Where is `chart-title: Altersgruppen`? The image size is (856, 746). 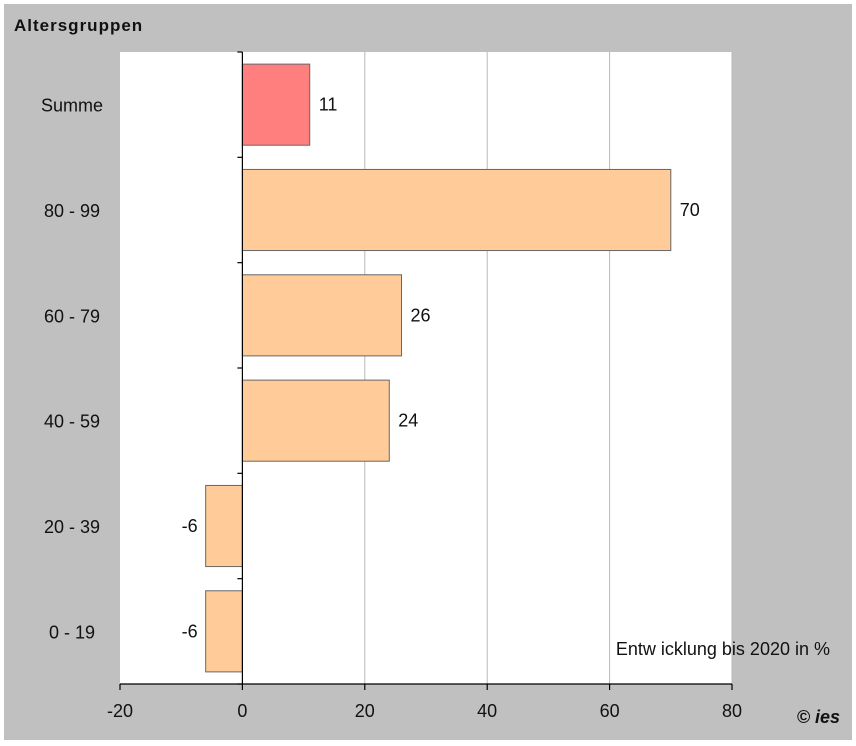 chart-title: Altersgruppen is located at coordinates (78, 25).